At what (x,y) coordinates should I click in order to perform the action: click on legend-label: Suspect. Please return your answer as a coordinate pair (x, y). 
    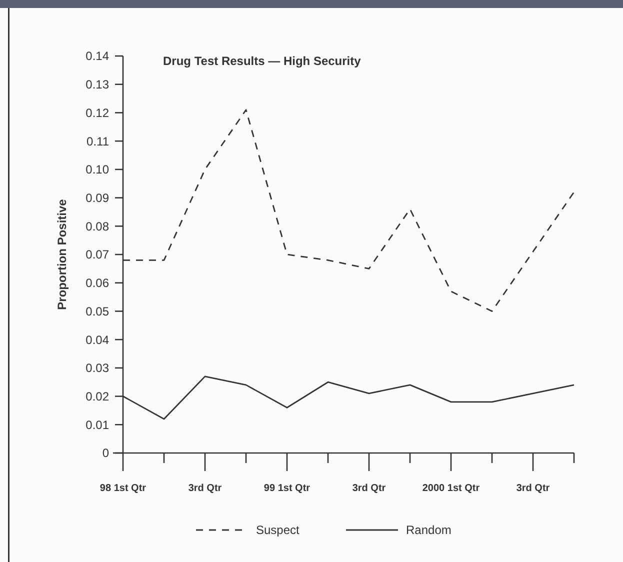
    Looking at the image, I should click on (278, 530).